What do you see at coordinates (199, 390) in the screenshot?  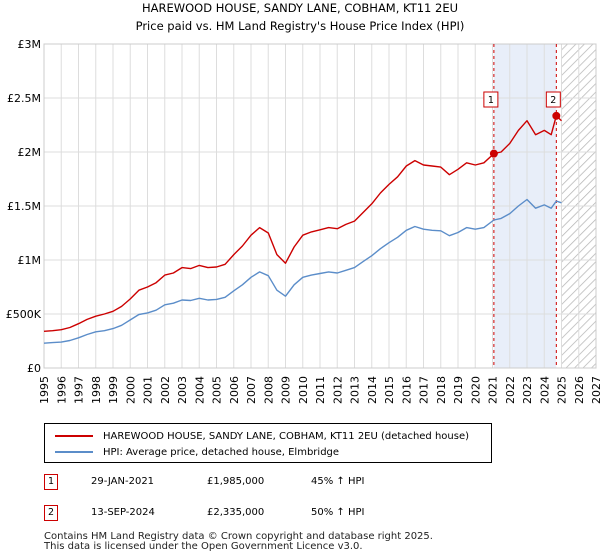 I see `x-tick-label: 2004` at bounding box center [199, 390].